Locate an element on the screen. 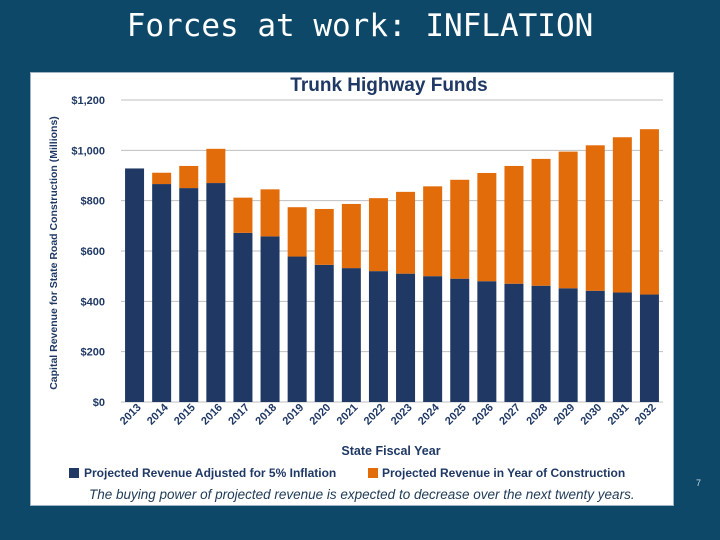 Image resolution: width=720 pixels, height=540 pixels. bar-year-of-construction-2028 is located at coordinates (541, 222).